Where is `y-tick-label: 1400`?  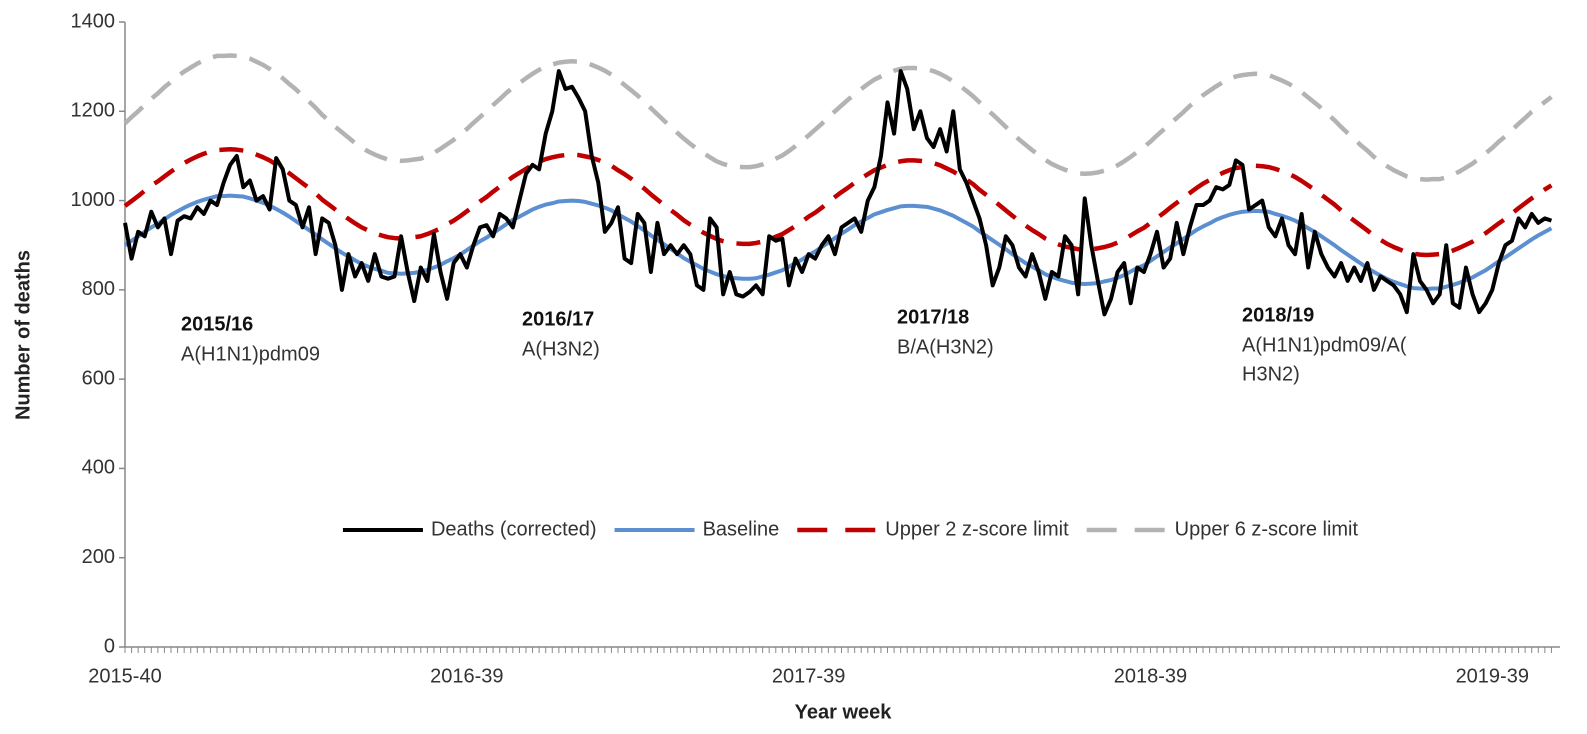 y-tick-label: 1400 is located at coordinates (93, 21).